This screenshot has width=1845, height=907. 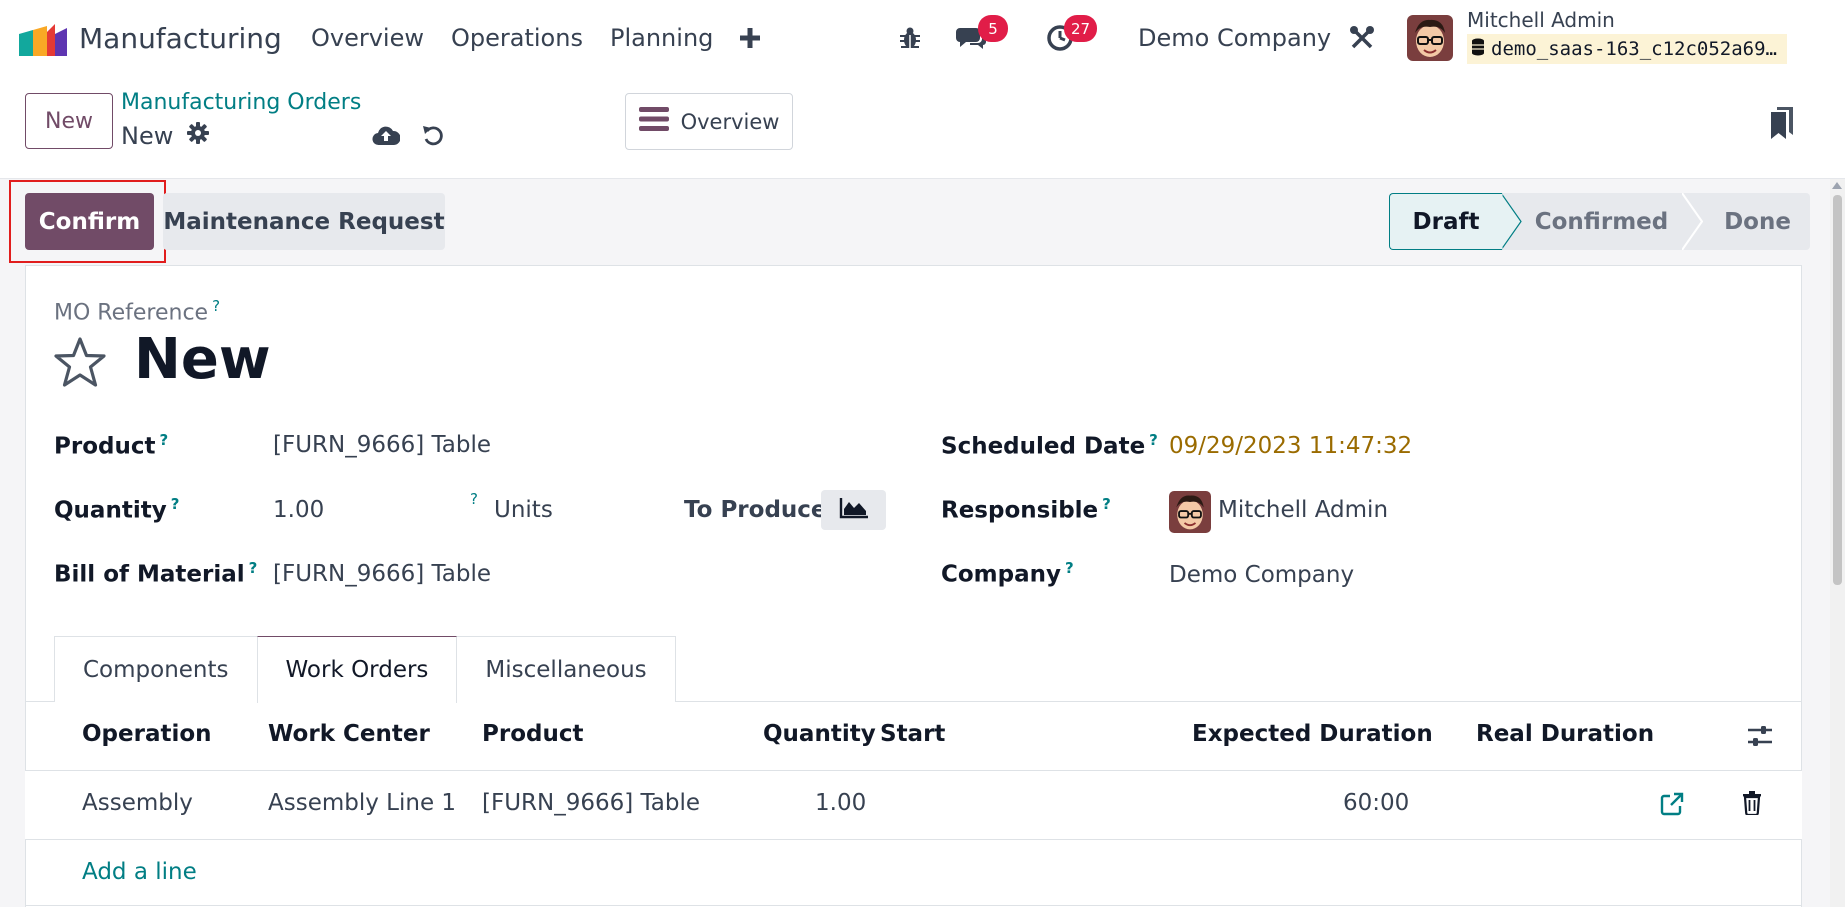 I want to click on cell-product: [FURN_9666] Table, so click(x=591, y=803).